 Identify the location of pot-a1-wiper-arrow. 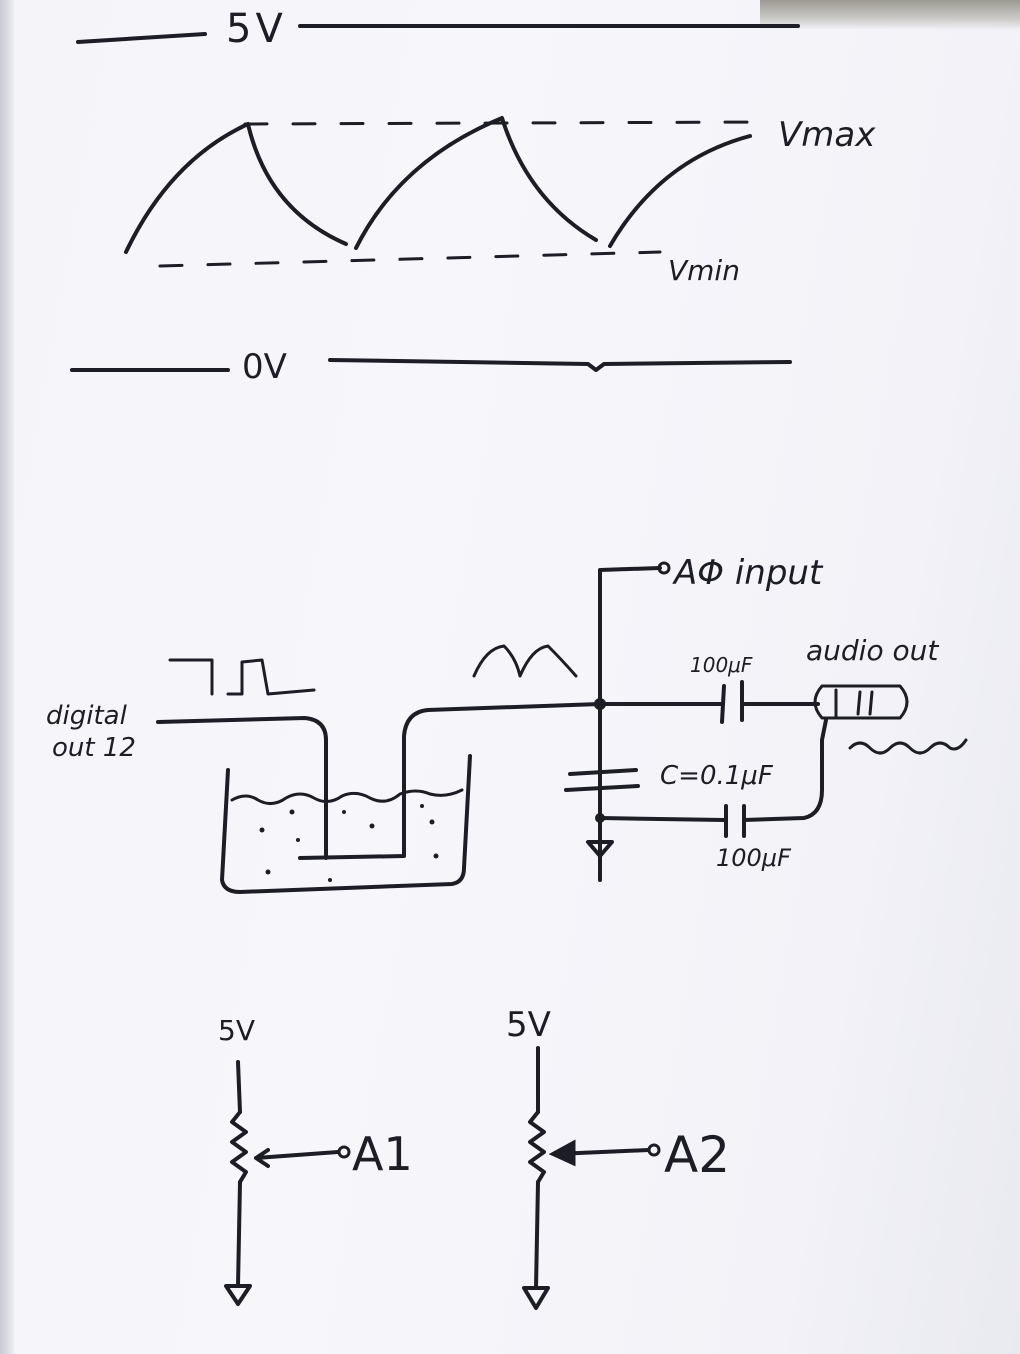
(297, 1158).